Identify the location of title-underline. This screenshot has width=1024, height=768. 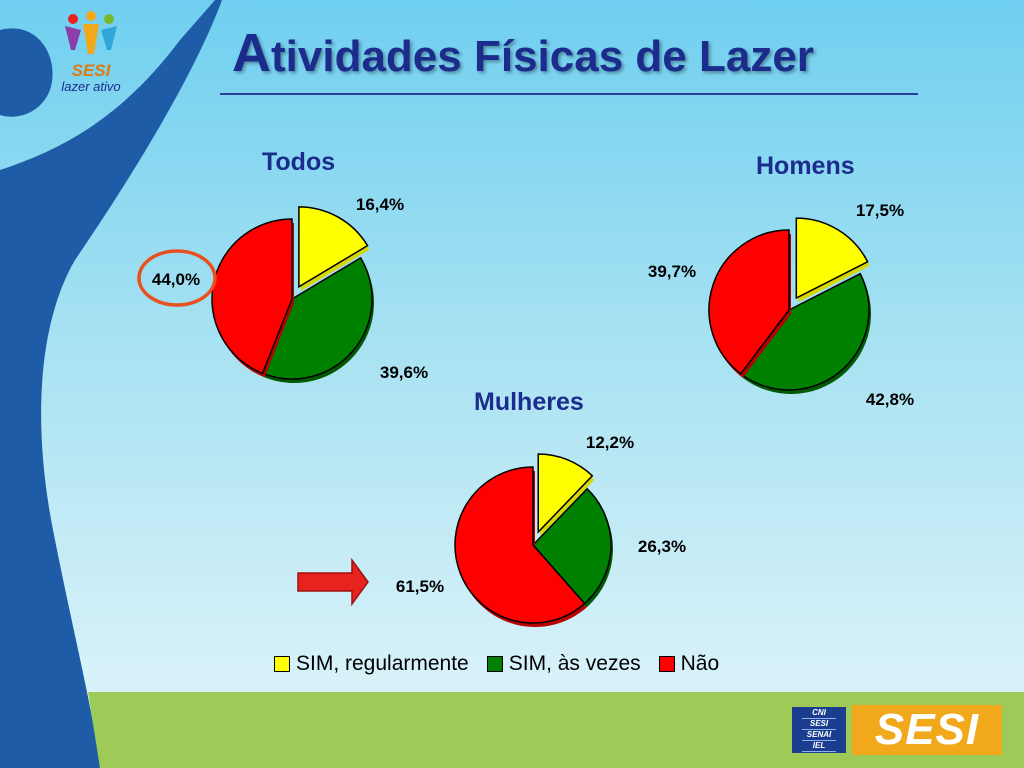
(569, 94).